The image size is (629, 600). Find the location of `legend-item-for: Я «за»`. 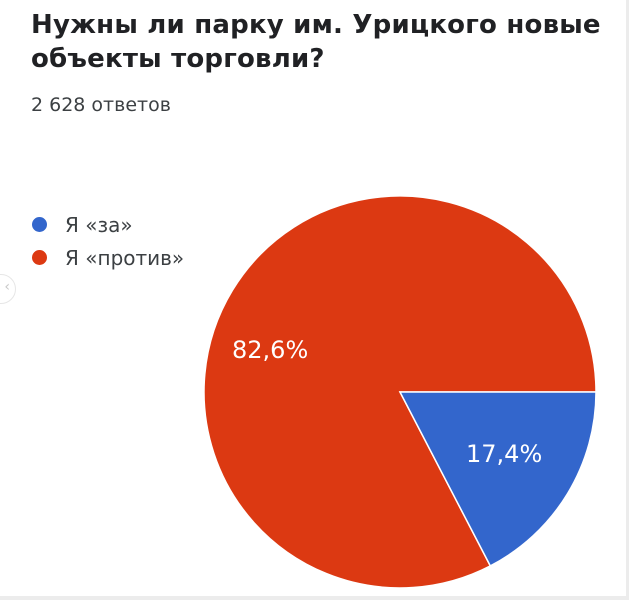

legend-item-for: Я «за» is located at coordinates (108, 224).